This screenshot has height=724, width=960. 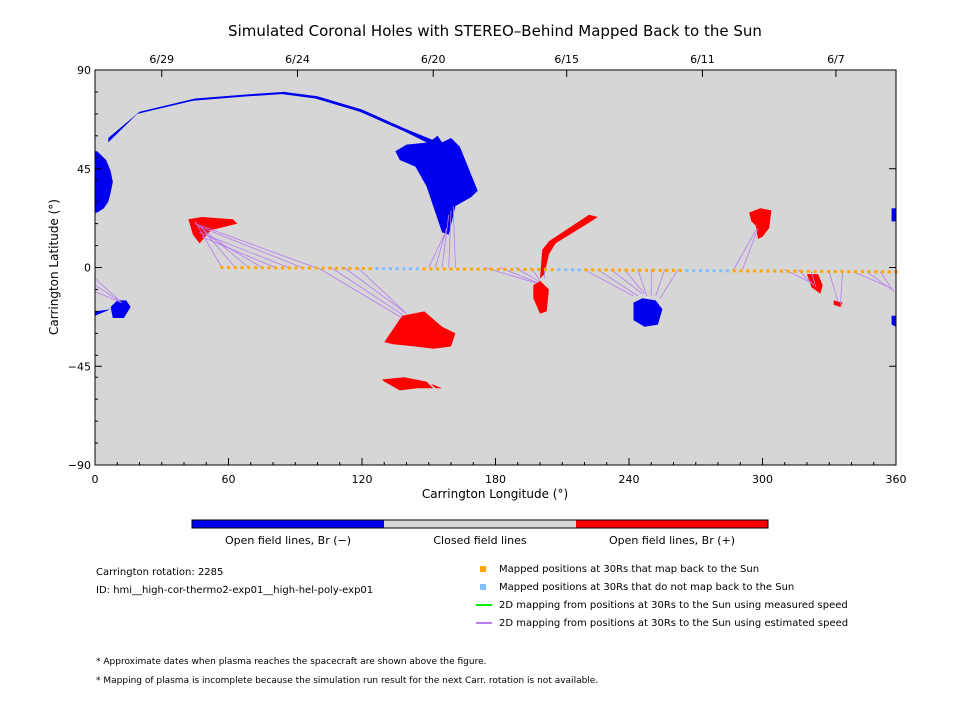 What do you see at coordinates (702, 59) in the screenshot?
I see `date-tick-label: 6/11` at bounding box center [702, 59].